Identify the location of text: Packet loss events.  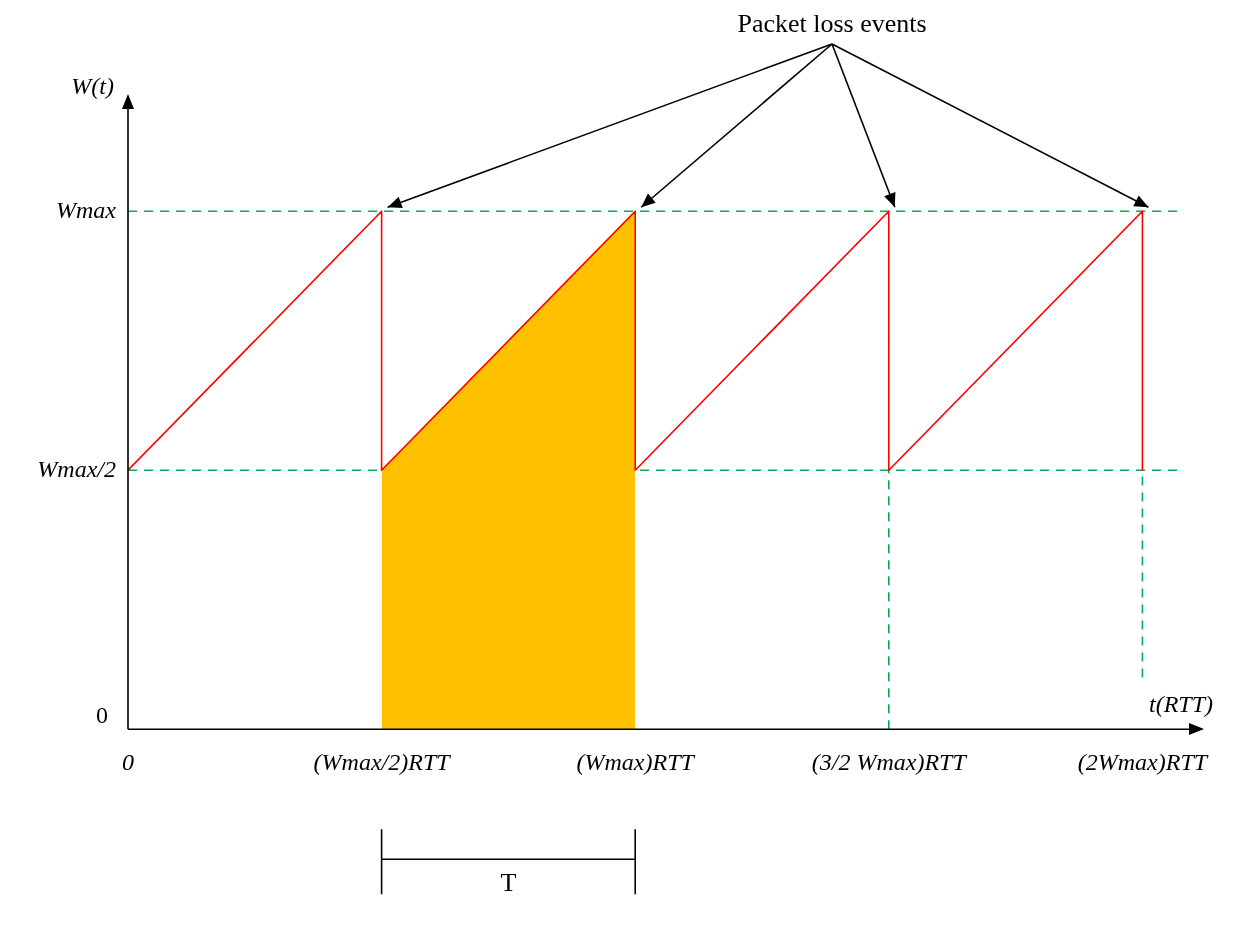
(832, 23).